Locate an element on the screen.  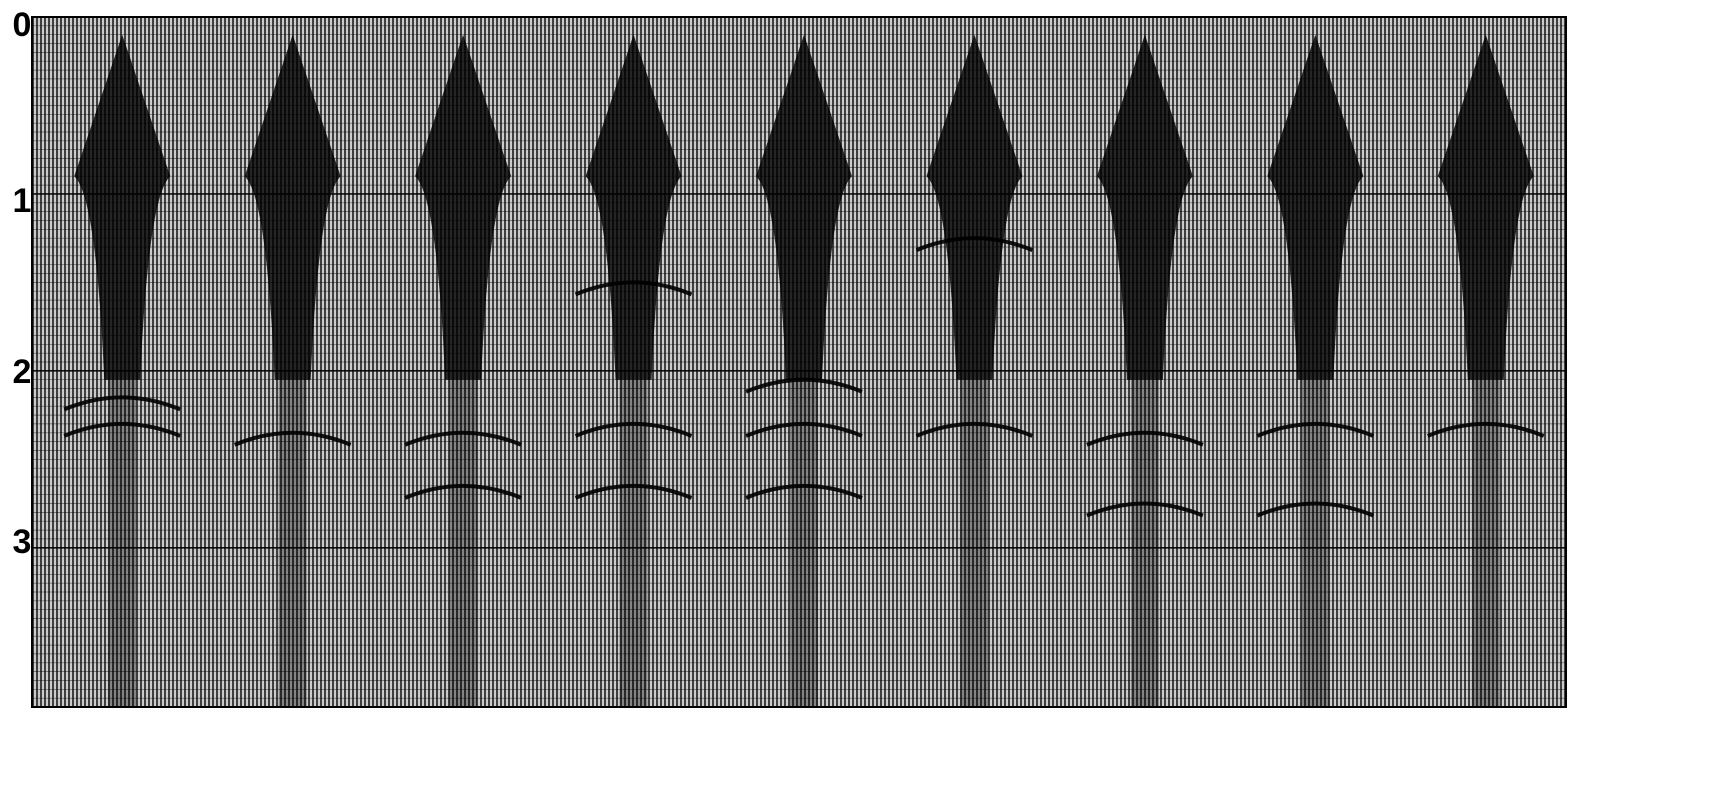
y-tick-label-0: 0 is located at coordinates (22, 25).